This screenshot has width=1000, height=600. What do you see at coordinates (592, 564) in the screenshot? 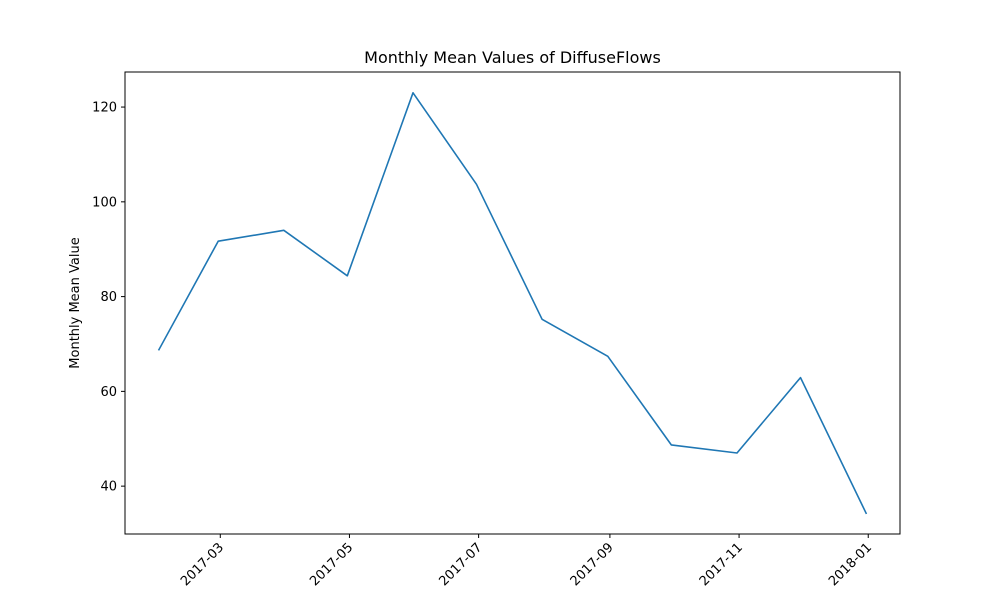
I see `x-tick-label: 2017-09` at bounding box center [592, 564].